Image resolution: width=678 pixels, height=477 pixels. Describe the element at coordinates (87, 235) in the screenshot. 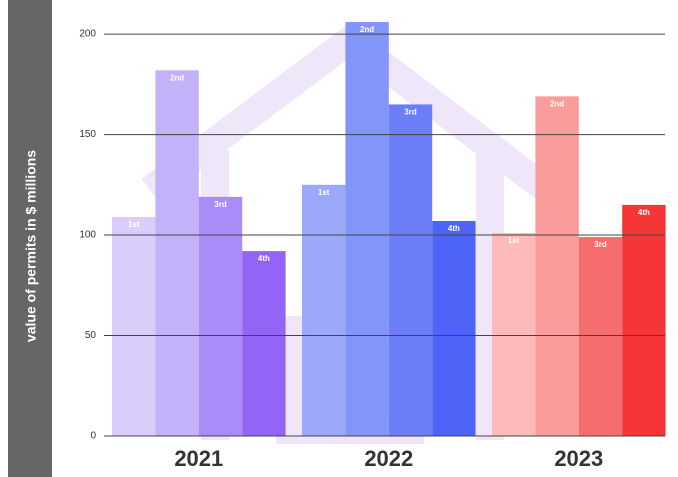

I see `y-tick-label: 100` at that location.